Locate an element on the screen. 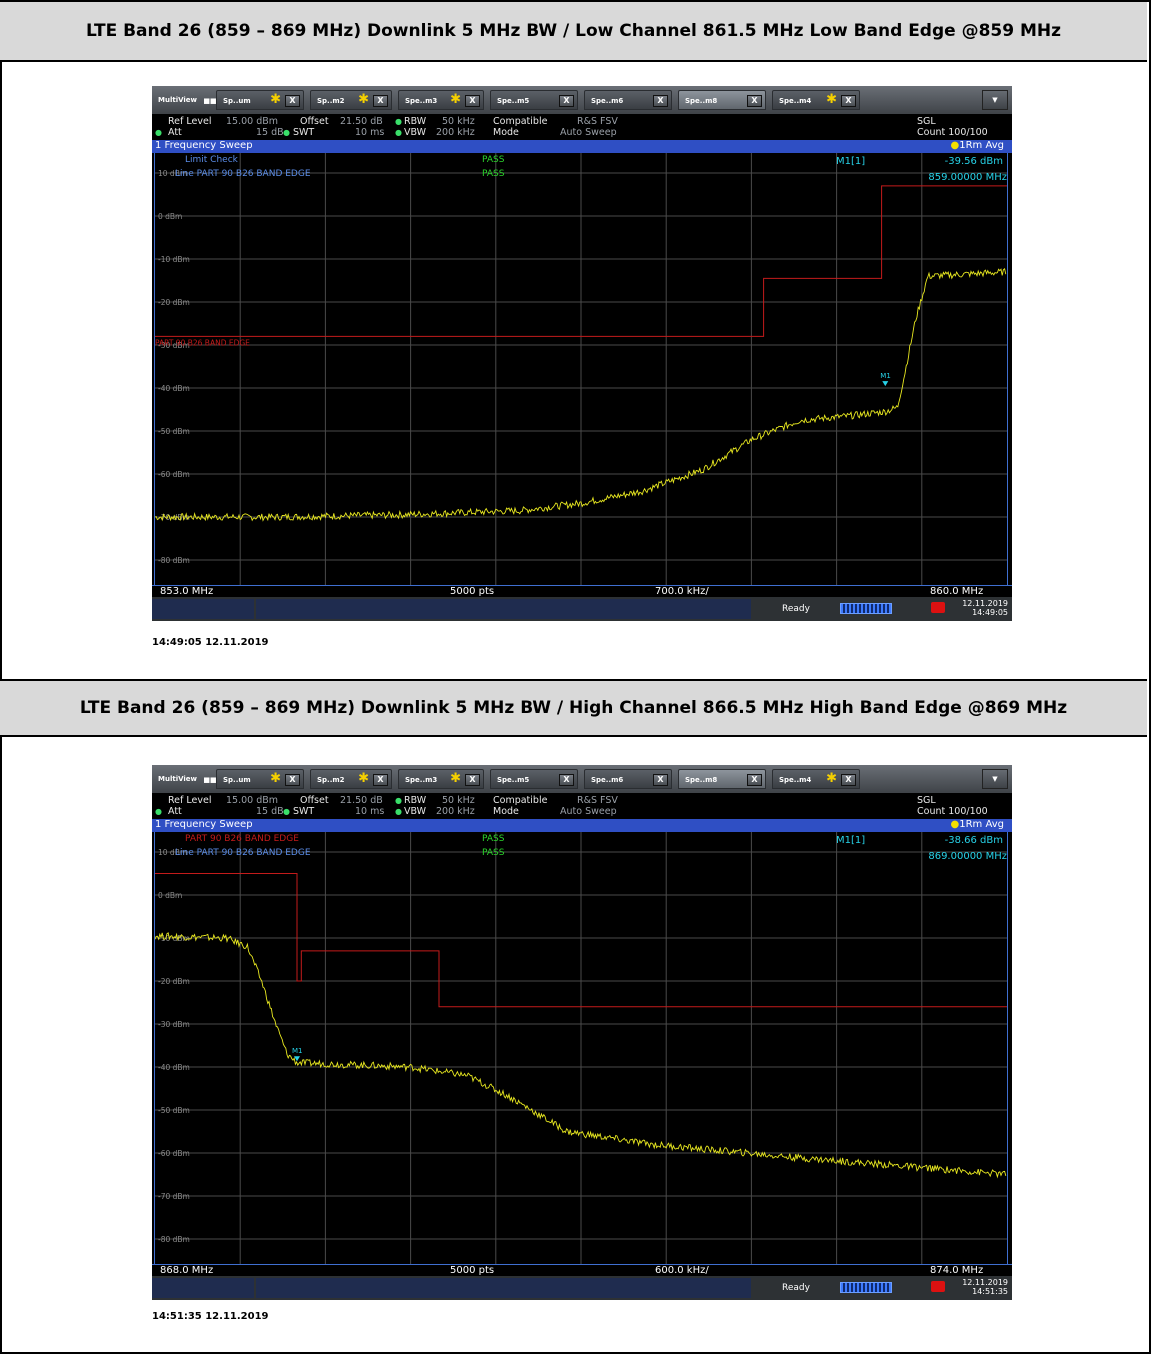 The height and width of the screenshot is (1354, 1151). y-tick-label: -60 dBm is located at coordinates (174, 474).